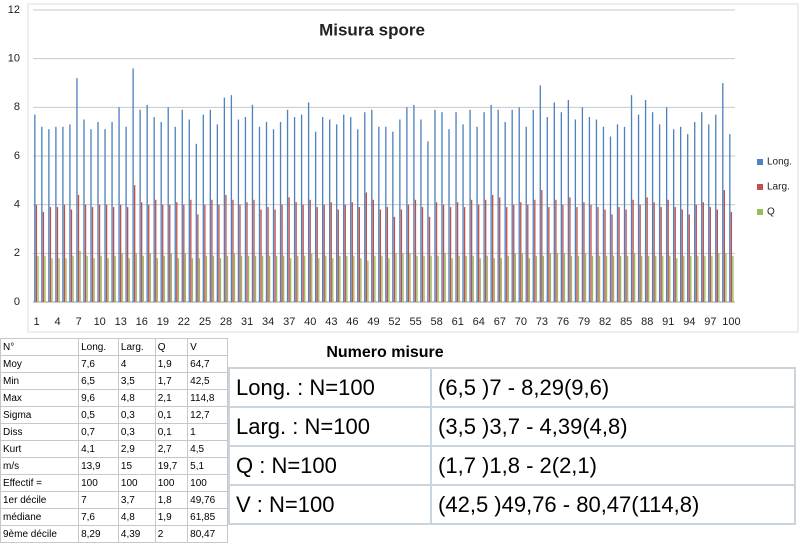  What do you see at coordinates (330, 465) in the screenshot?
I see `table-cell: Q : N=100` at bounding box center [330, 465].